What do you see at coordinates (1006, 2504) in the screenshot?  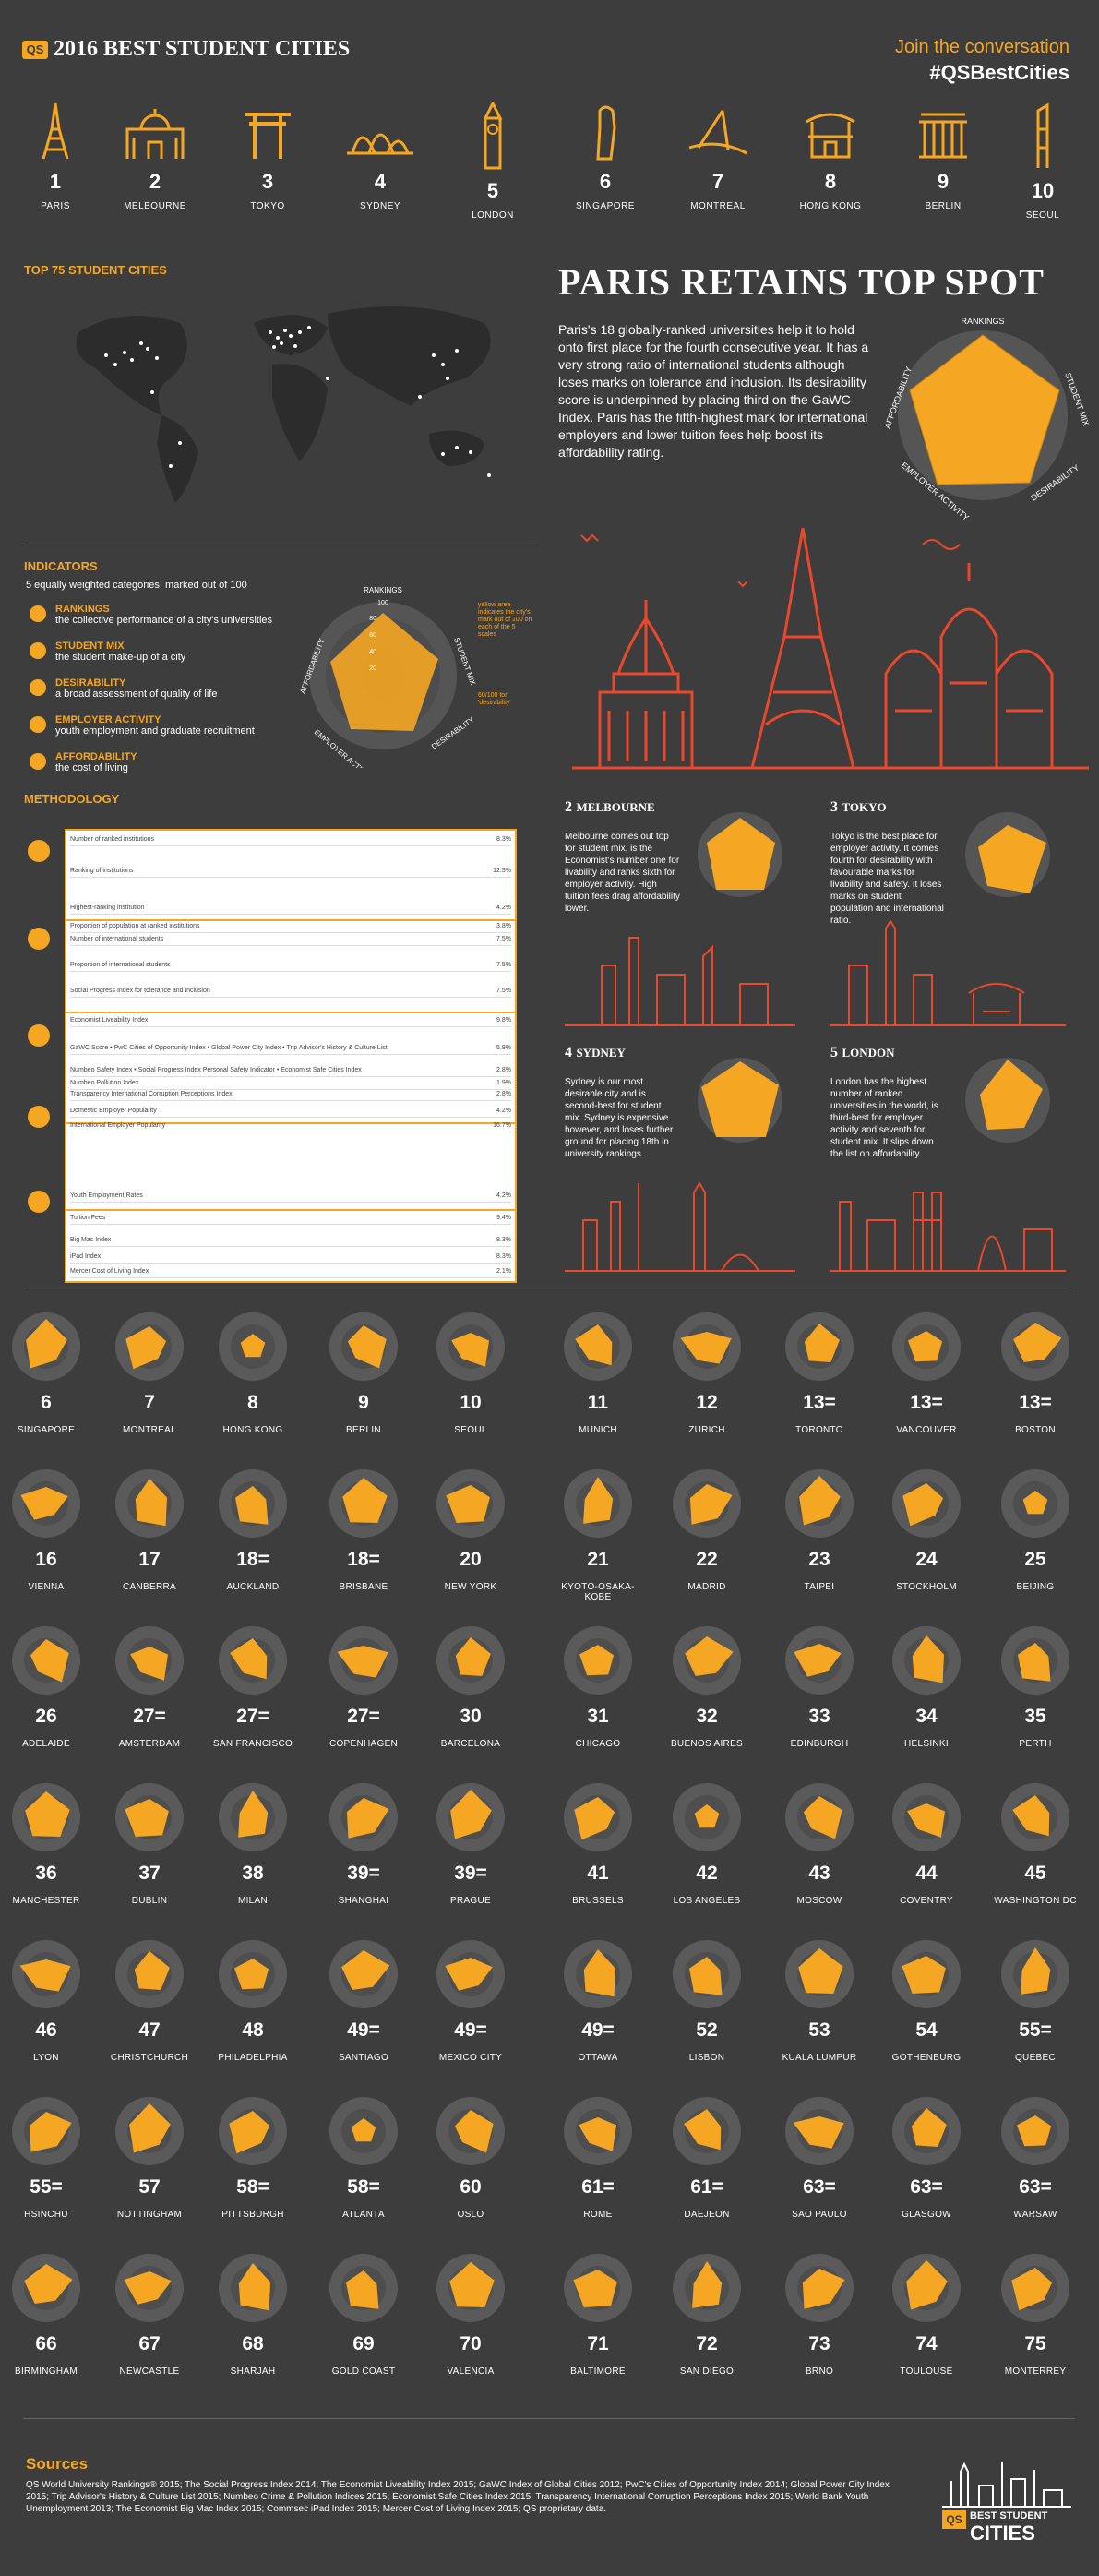 I see `brand-mark: QS BEST STUDENT CITIES` at bounding box center [1006, 2504].